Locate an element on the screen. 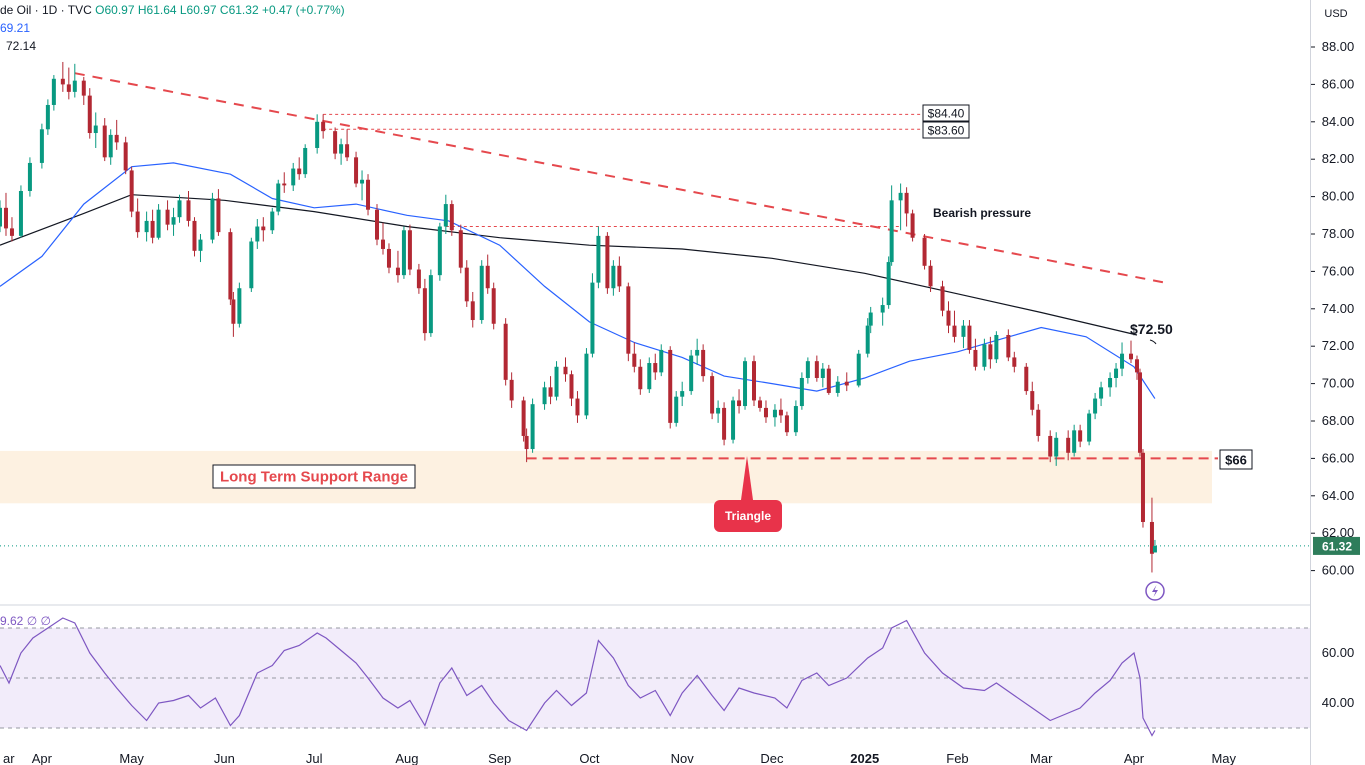  rsi-legend: 9.62 ∅ ∅ is located at coordinates (25, 621).